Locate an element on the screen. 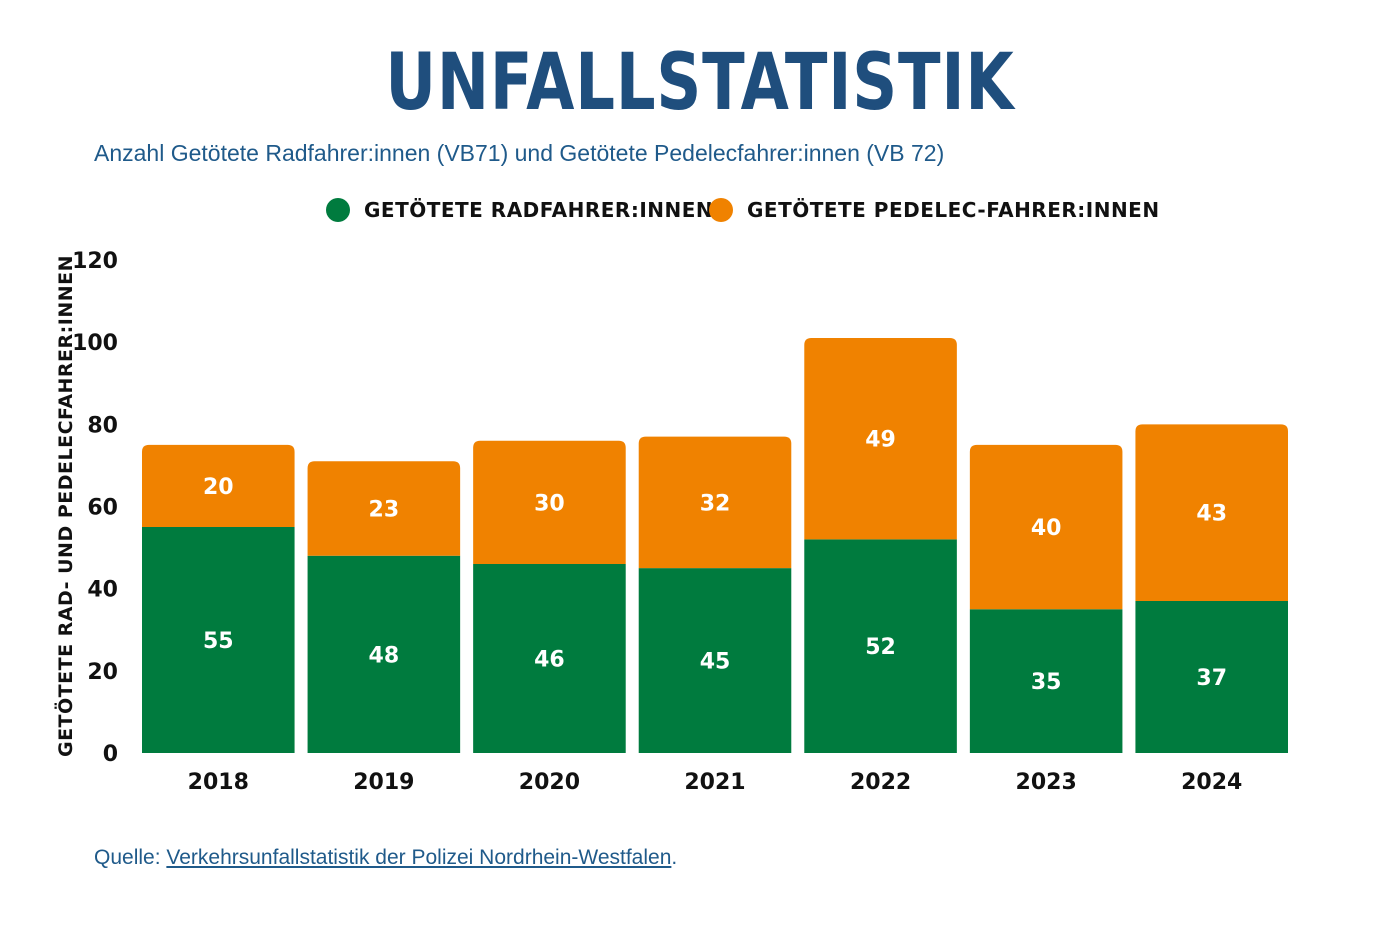 The width and height of the screenshot is (1400, 934). bar-label-pedelec-2018: 20 is located at coordinates (218, 487).